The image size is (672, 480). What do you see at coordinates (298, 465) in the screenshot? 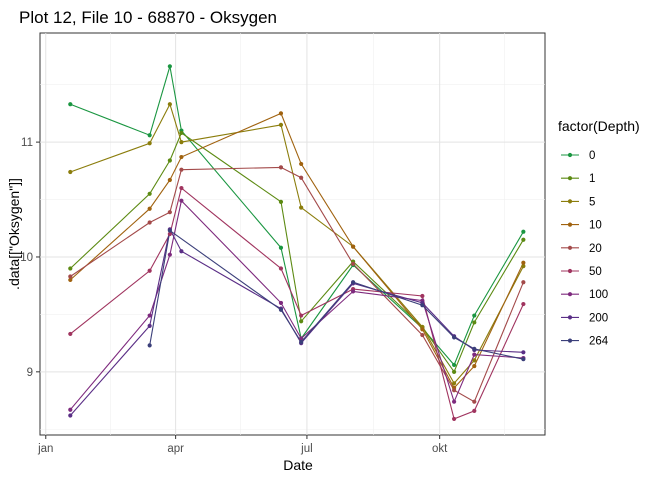
I see `x-axis-title: Date` at bounding box center [298, 465].